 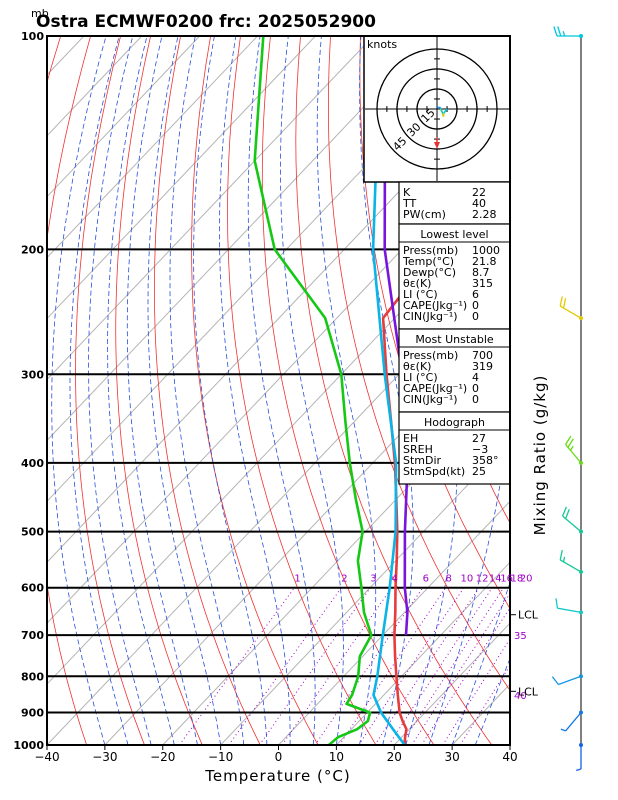 What do you see at coordinates (528, 615) in the screenshot?
I see `lcl-label: LCL` at bounding box center [528, 615].